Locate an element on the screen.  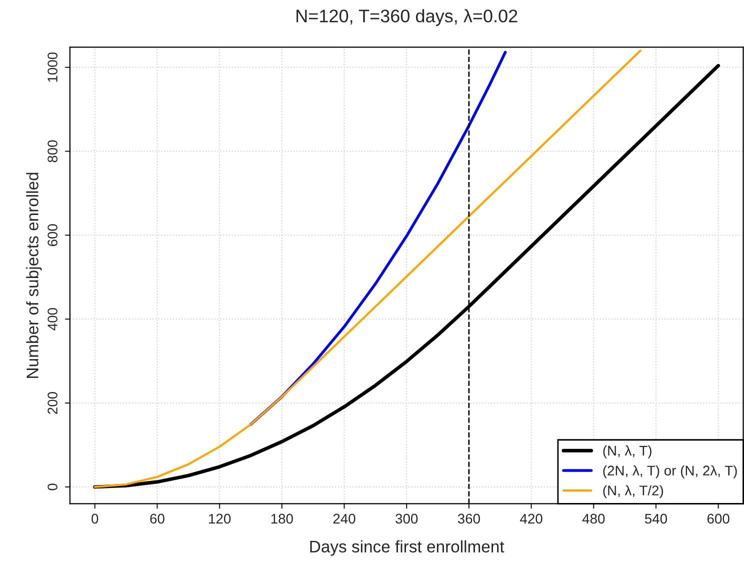
x-tick-label: 120 is located at coordinates (220, 519).